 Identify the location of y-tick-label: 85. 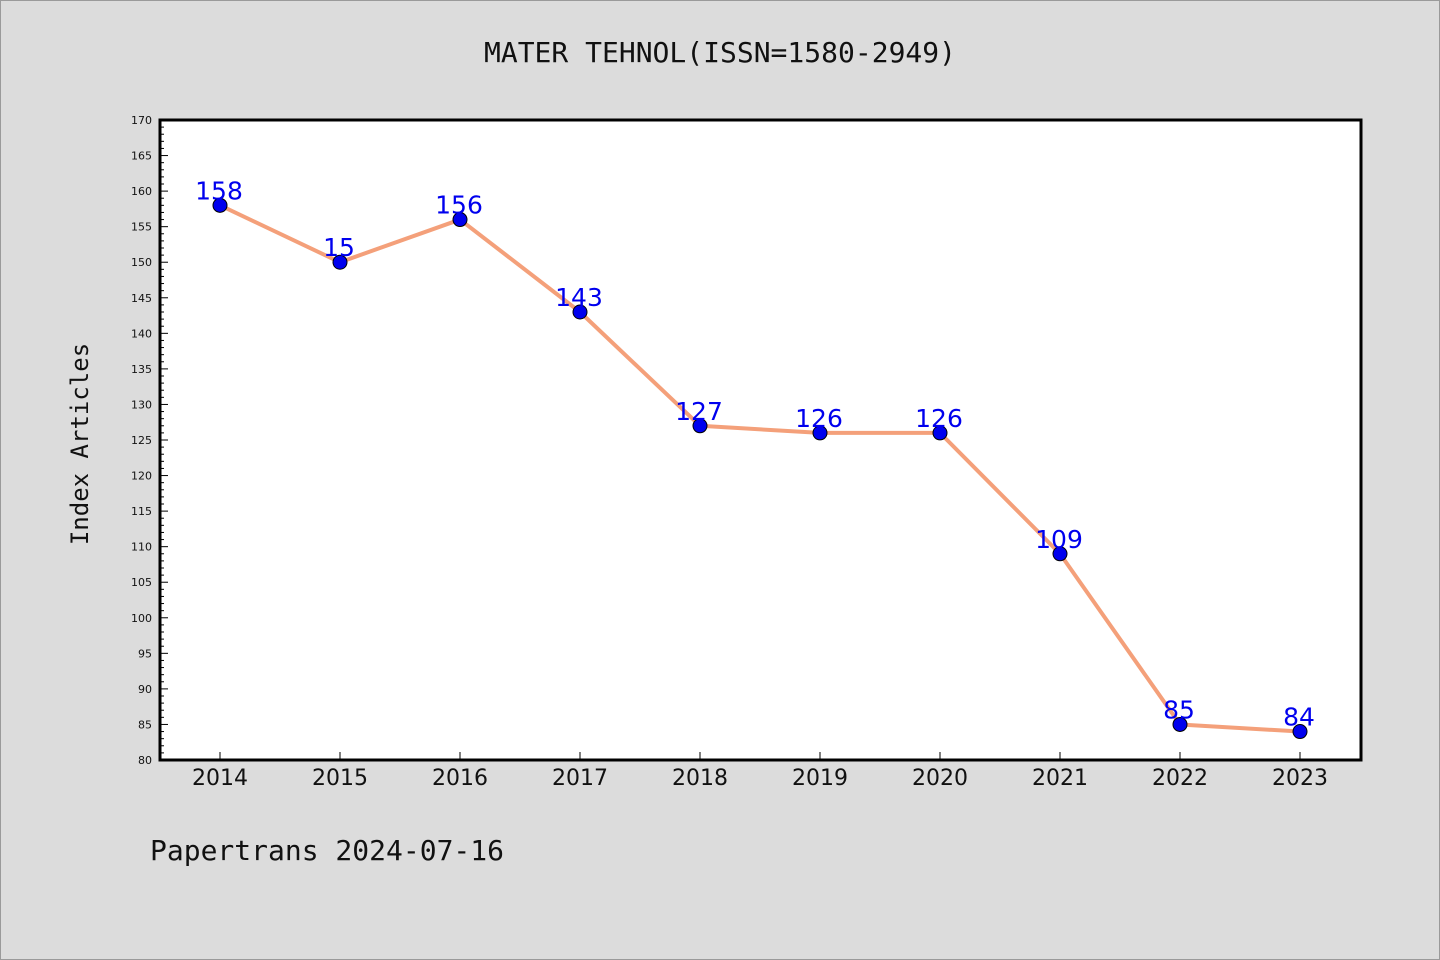
(145, 724).